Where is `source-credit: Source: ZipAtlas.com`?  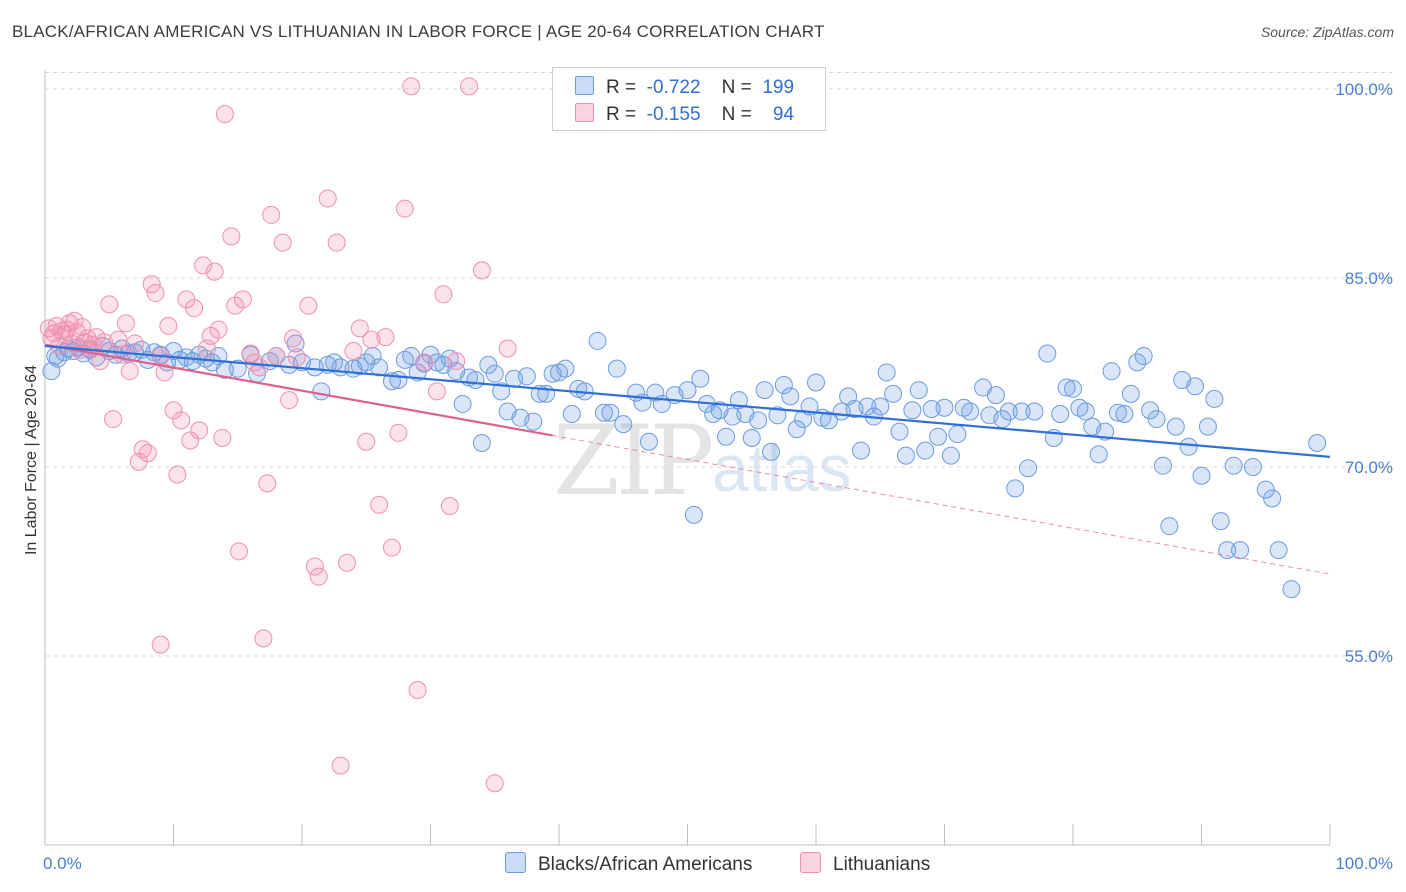 source-credit: Source: ZipAtlas.com is located at coordinates (1327, 32).